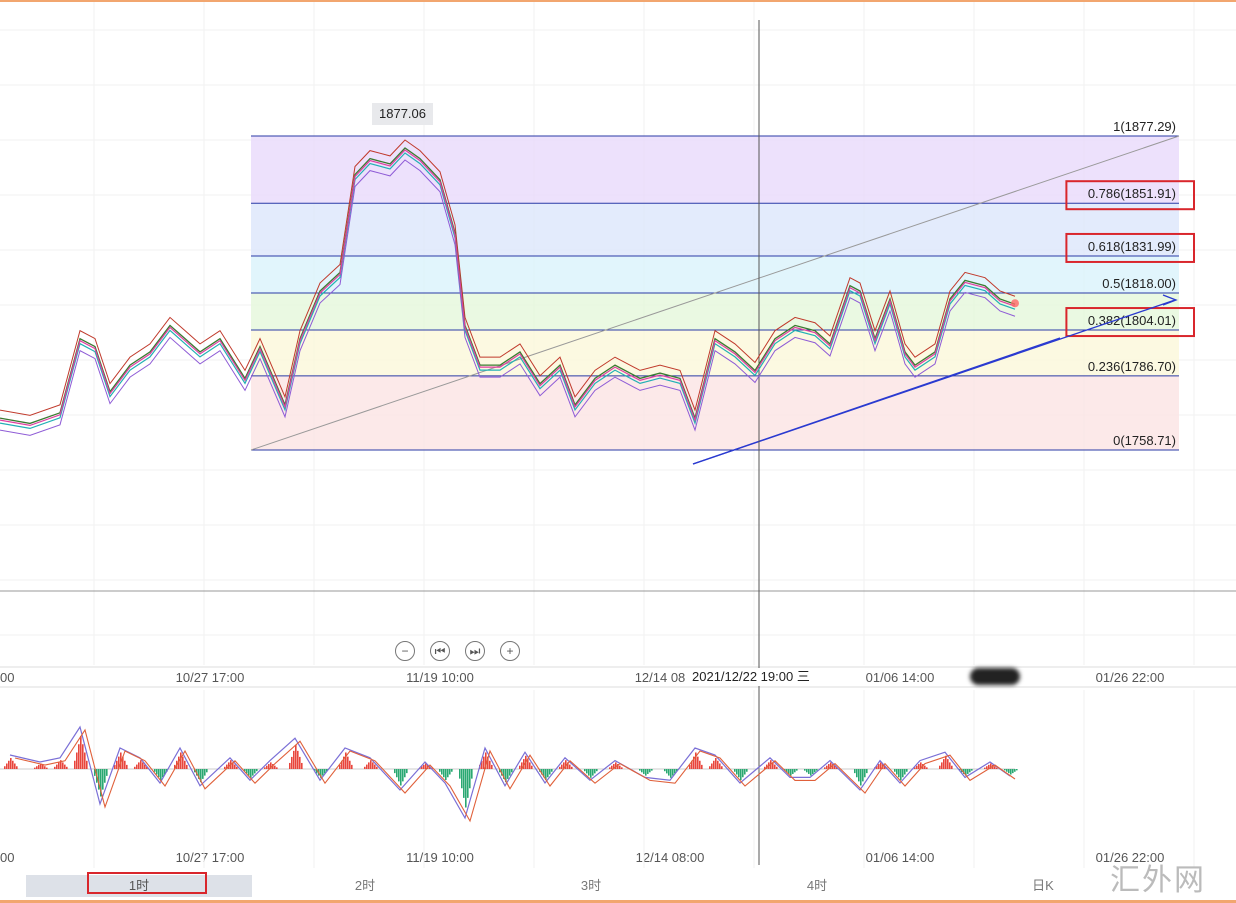 The width and height of the screenshot is (1236, 903). Describe the element at coordinates (475, 651) in the screenshot. I see `next-button: ⏭` at that location.